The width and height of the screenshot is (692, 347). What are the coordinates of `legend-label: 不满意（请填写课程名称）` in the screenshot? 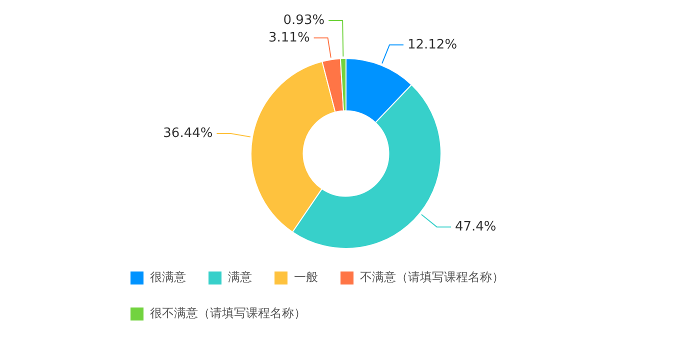 It's located at (432, 277).